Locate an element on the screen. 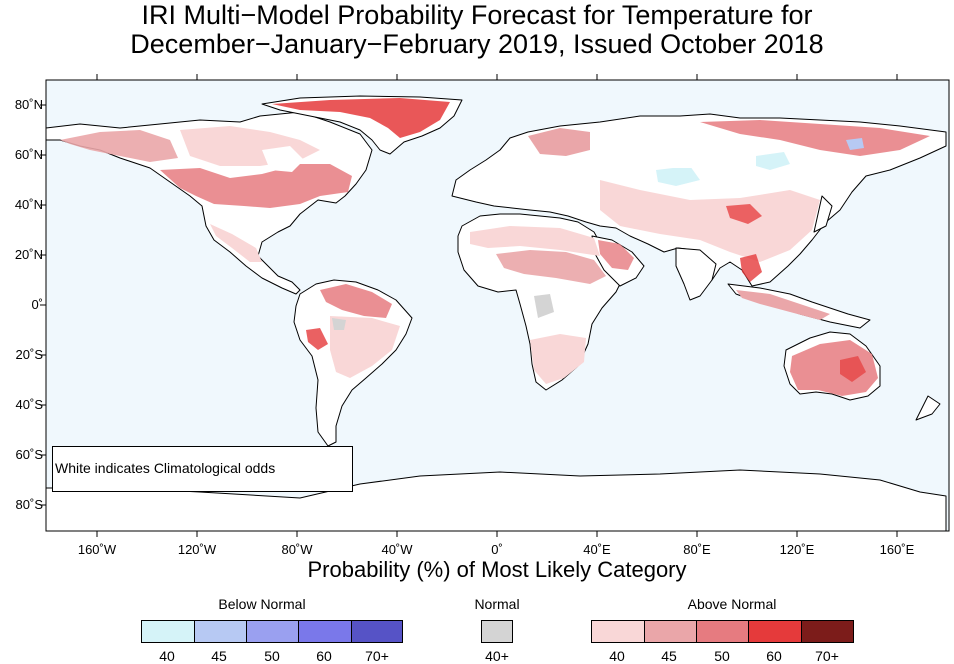  legend-above-label-45: 45 is located at coordinates (669, 656).